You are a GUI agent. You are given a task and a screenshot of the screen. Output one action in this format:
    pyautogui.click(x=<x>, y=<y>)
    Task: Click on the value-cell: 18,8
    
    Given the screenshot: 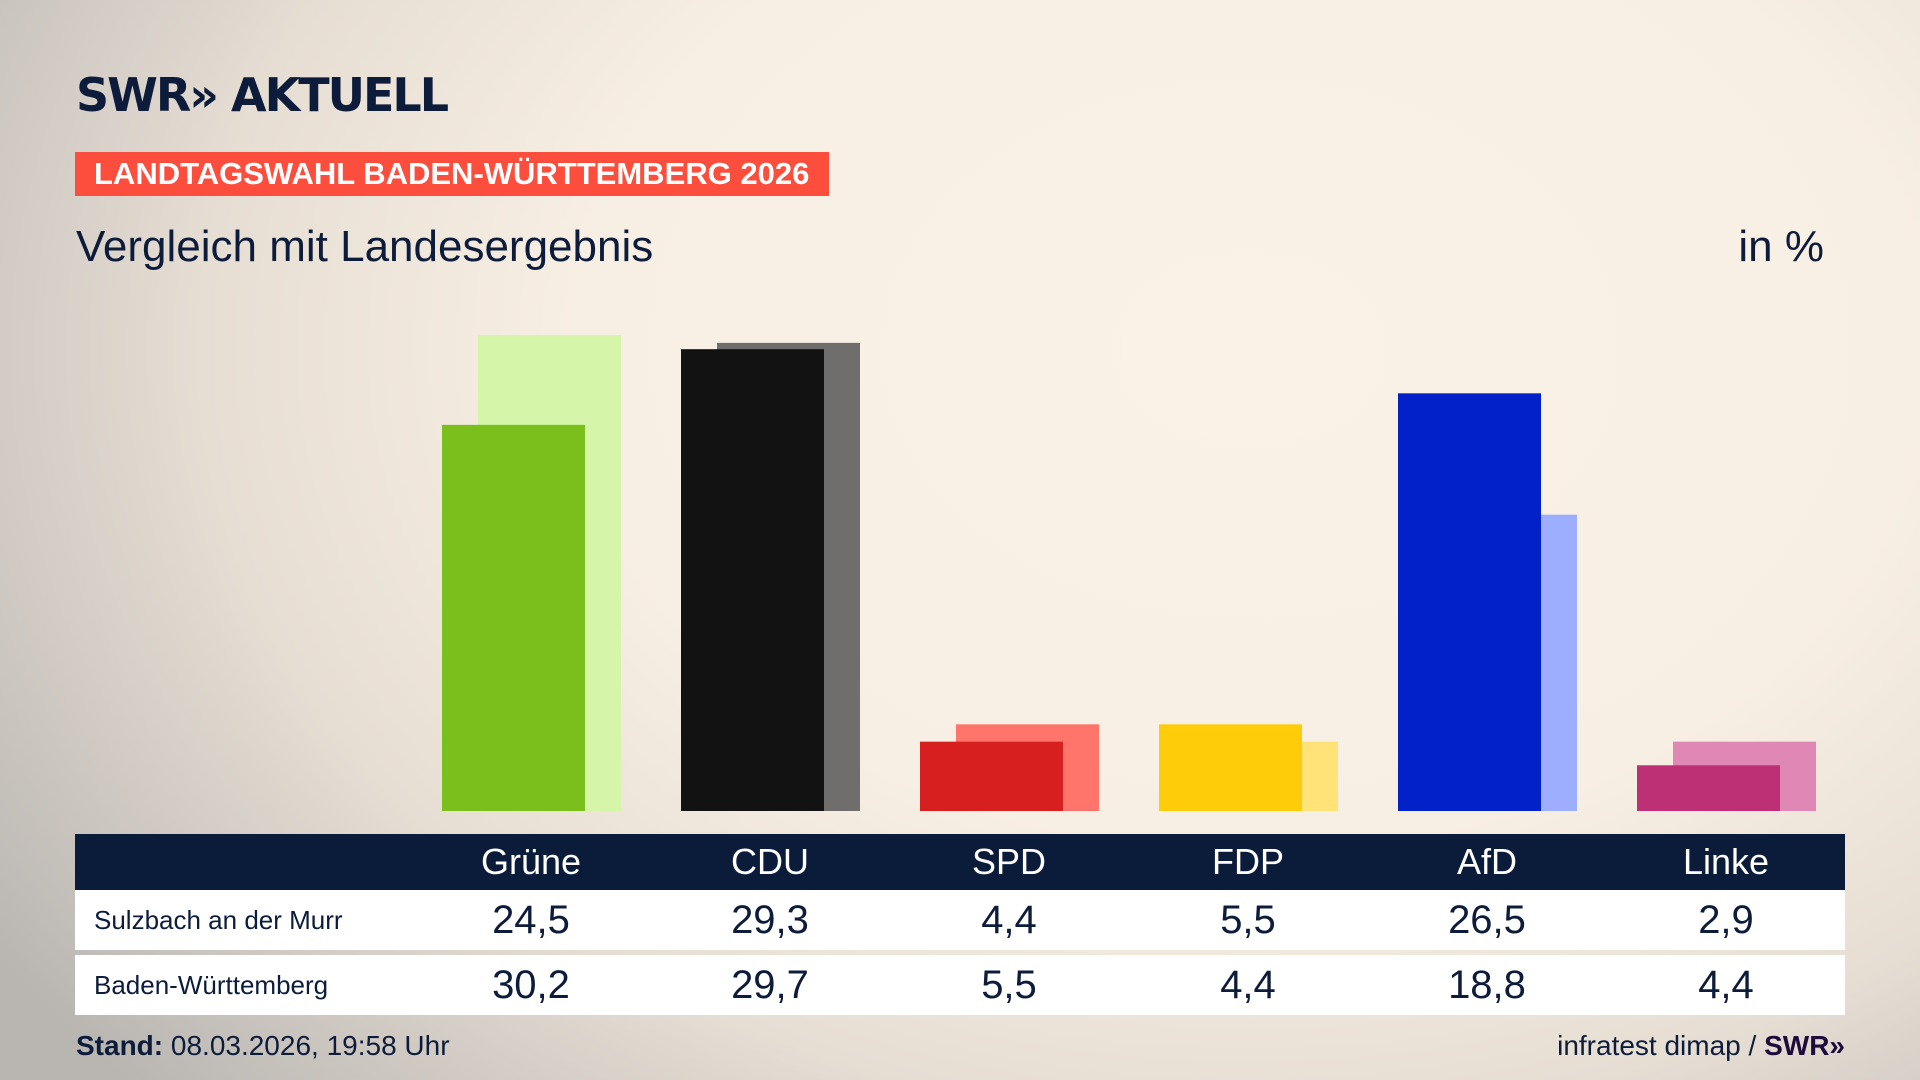 What is the action you would take?
    pyautogui.click(x=1487, y=985)
    